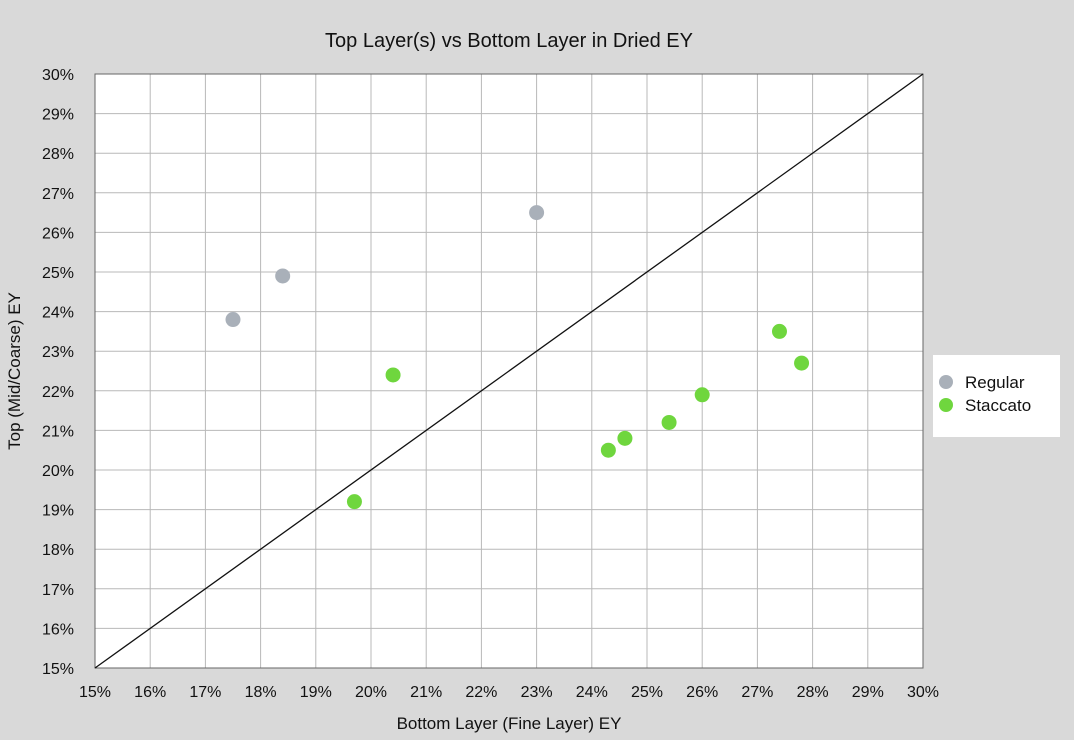  Describe the element at coordinates (205, 692) in the screenshot. I see `x-tick-label: 17%` at that location.